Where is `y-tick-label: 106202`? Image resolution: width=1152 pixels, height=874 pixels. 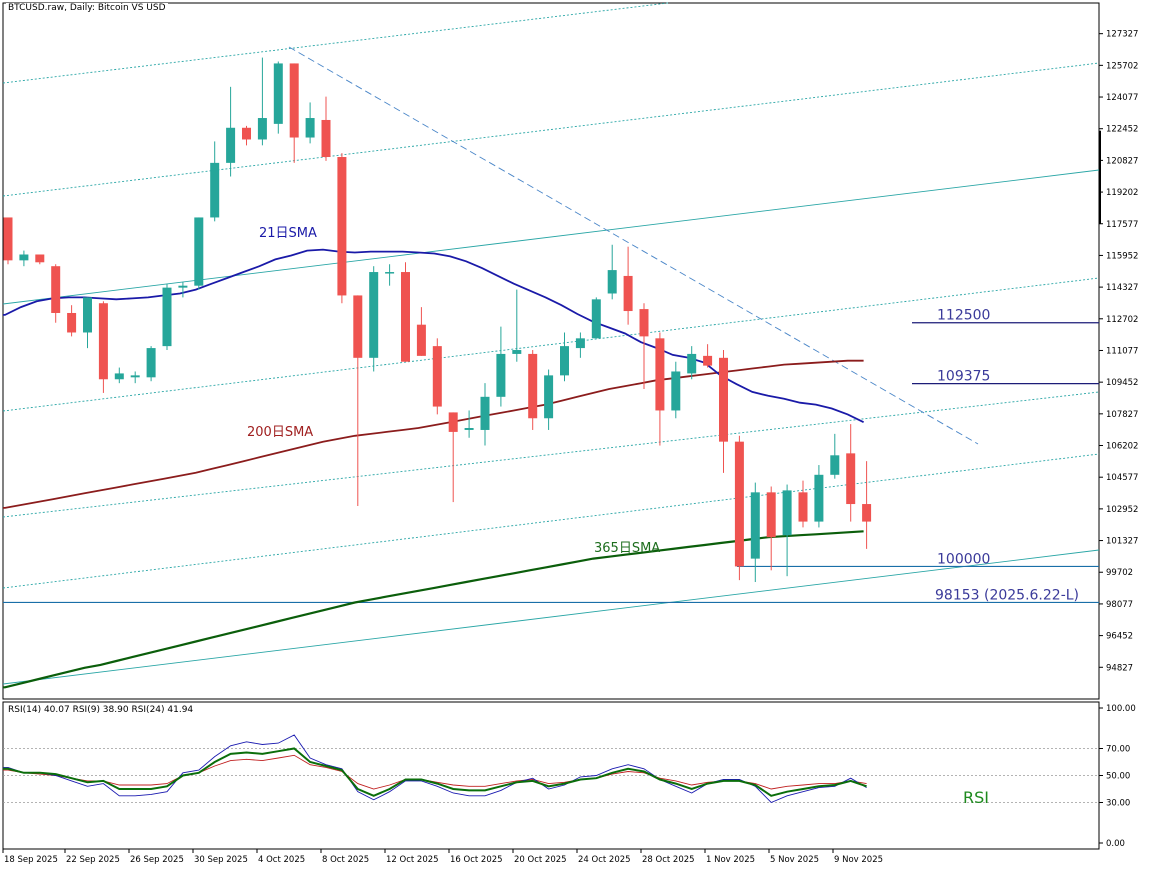
y-tick-label: 106202 is located at coordinates (1122, 447).